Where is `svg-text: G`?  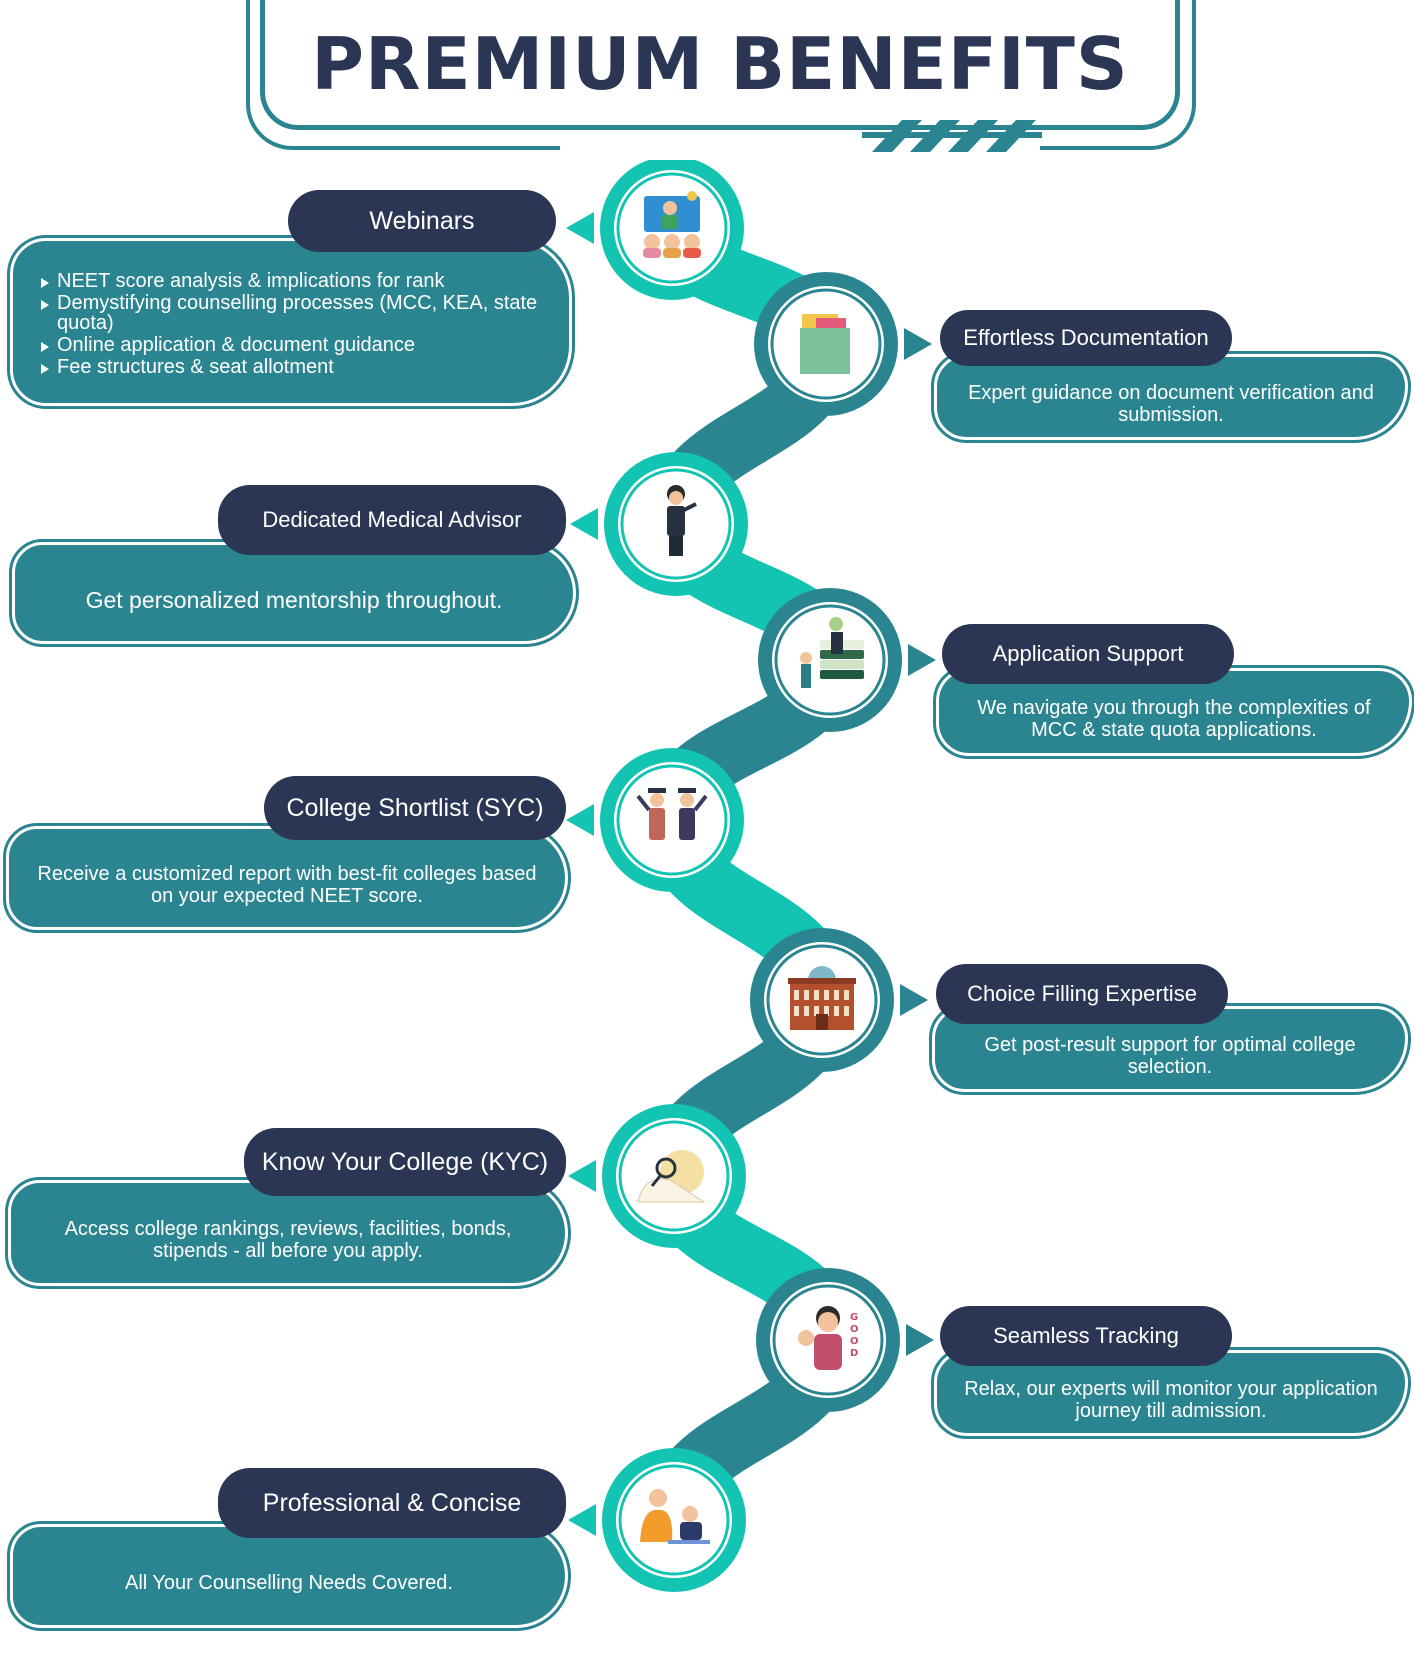
svg-text: G is located at coordinates (854, 1317).